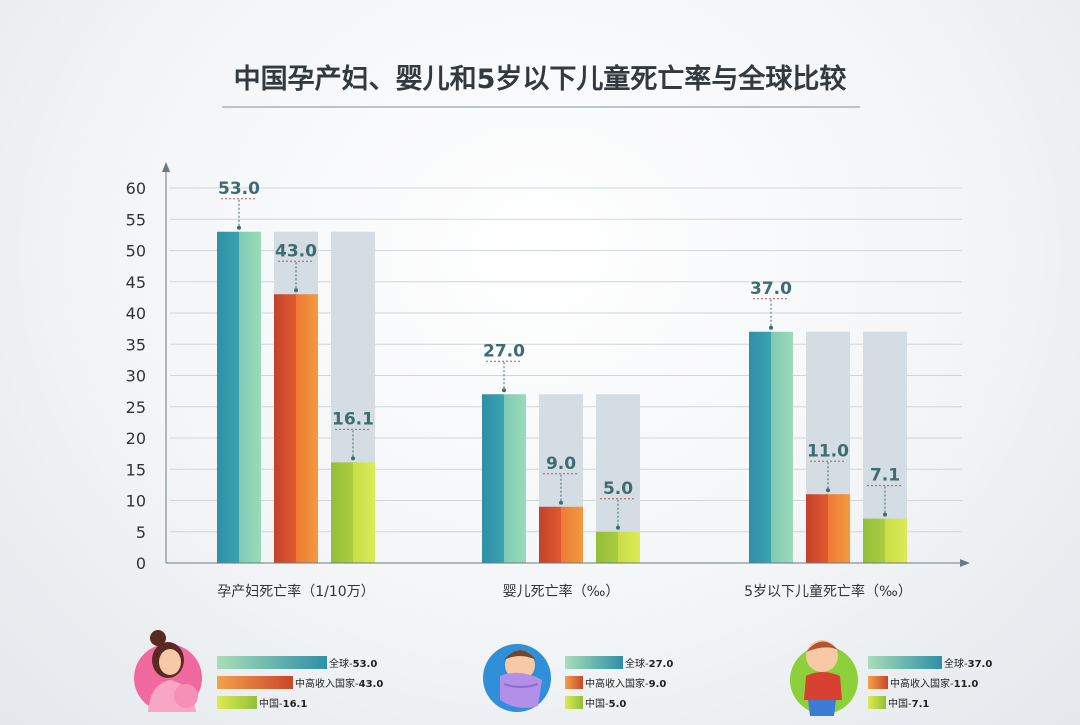 The image size is (1080, 725). Describe the element at coordinates (136, 469) in the screenshot. I see `y-tick-label: 15` at that location.